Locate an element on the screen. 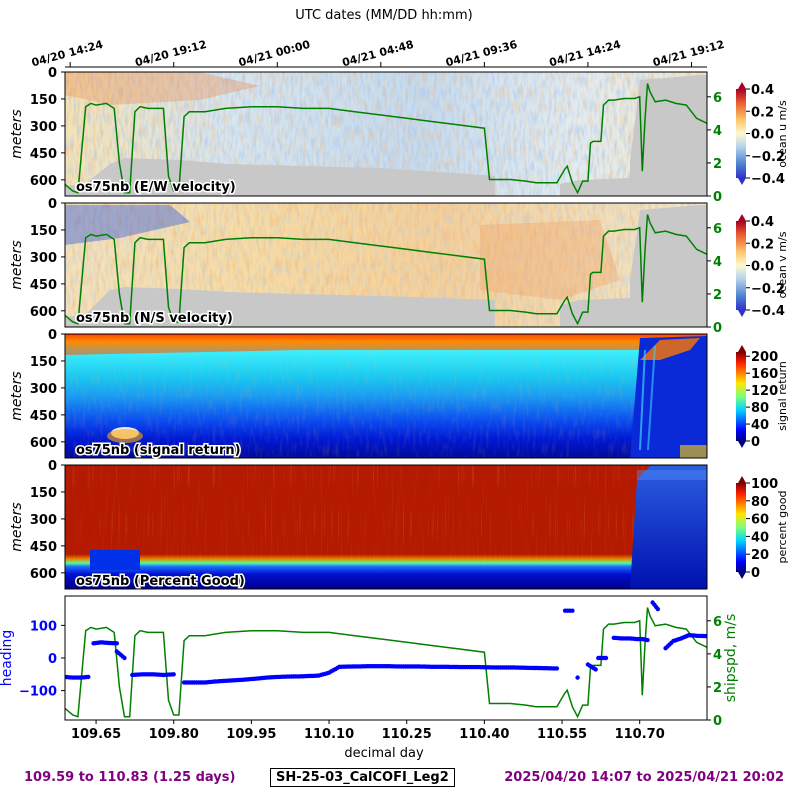  top-axis-tick-label: 04/21 04:48 is located at coordinates (378, 54).